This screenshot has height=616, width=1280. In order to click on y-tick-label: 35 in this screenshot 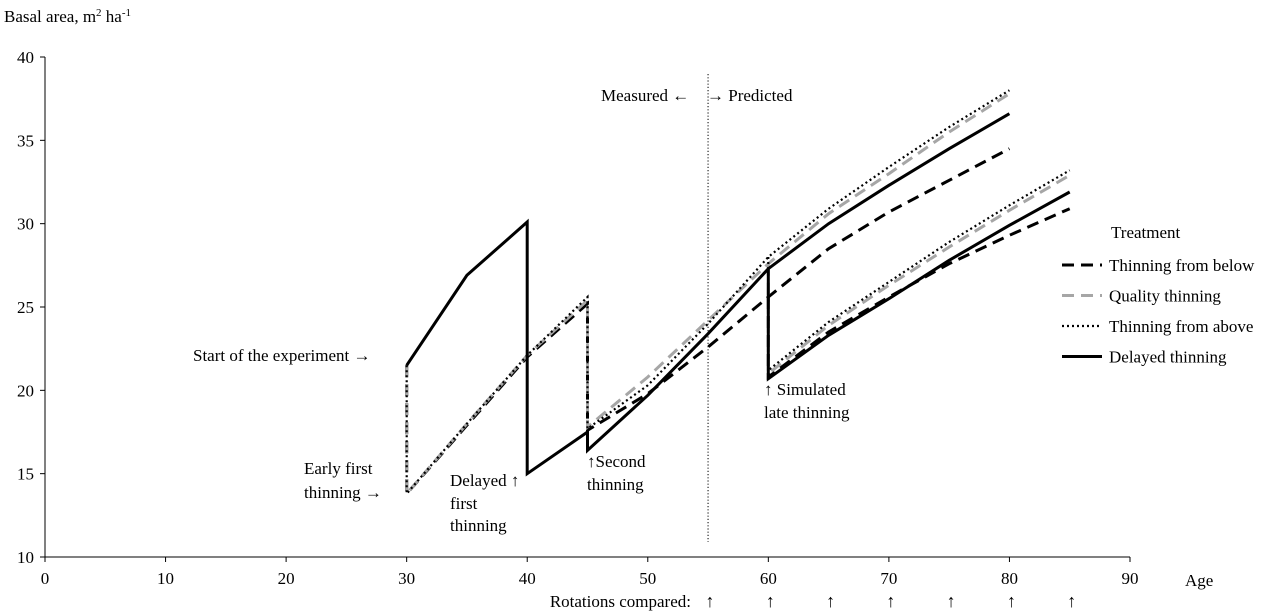, I will do `click(25, 140)`.